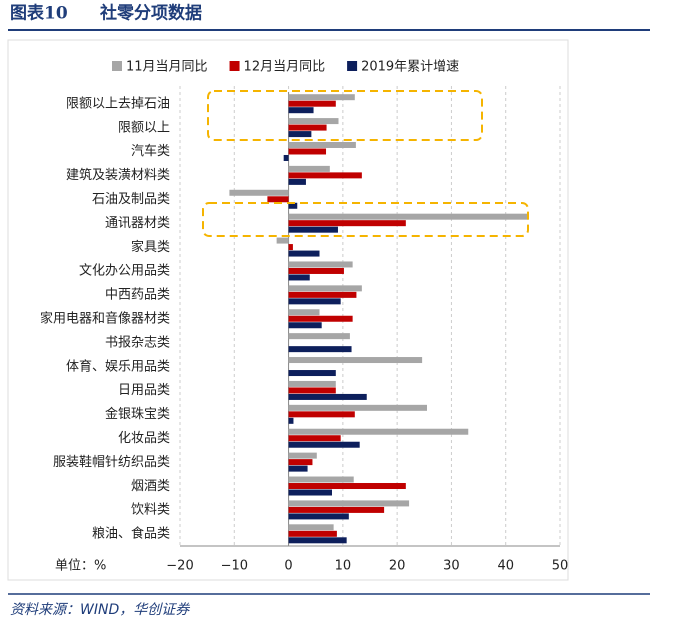 The height and width of the screenshot is (629, 675). Describe the element at coordinates (131, 199) in the screenshot. I see `category-label: 石油及制品类` at that location.